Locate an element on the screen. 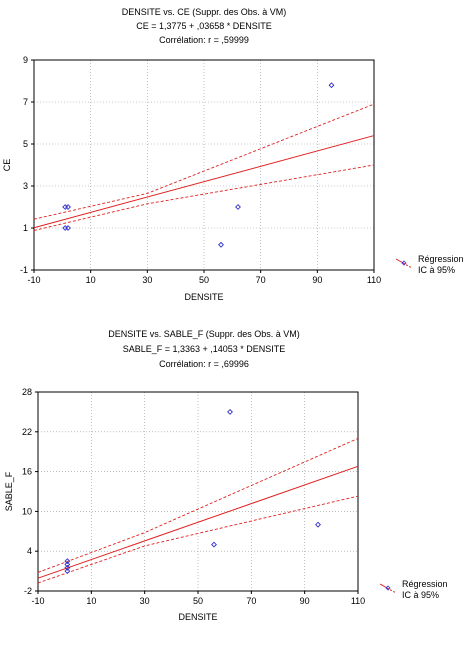 The width and height of the screenshot is (476, 646). chart-annotation: Corrélation: r = ,59999 is located at coordinates (204, 40).